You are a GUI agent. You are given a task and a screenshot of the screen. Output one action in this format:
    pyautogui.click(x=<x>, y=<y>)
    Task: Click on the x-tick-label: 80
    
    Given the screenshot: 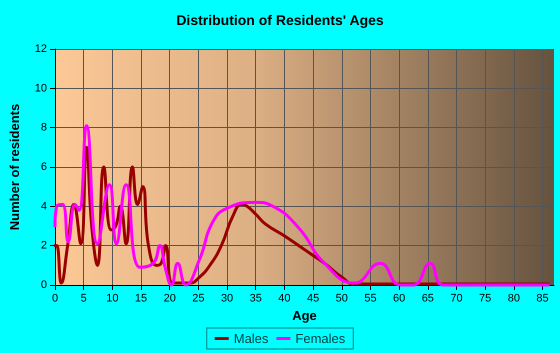 What is the action you would take?
    pyautogui.click(x=514, y=298)
    